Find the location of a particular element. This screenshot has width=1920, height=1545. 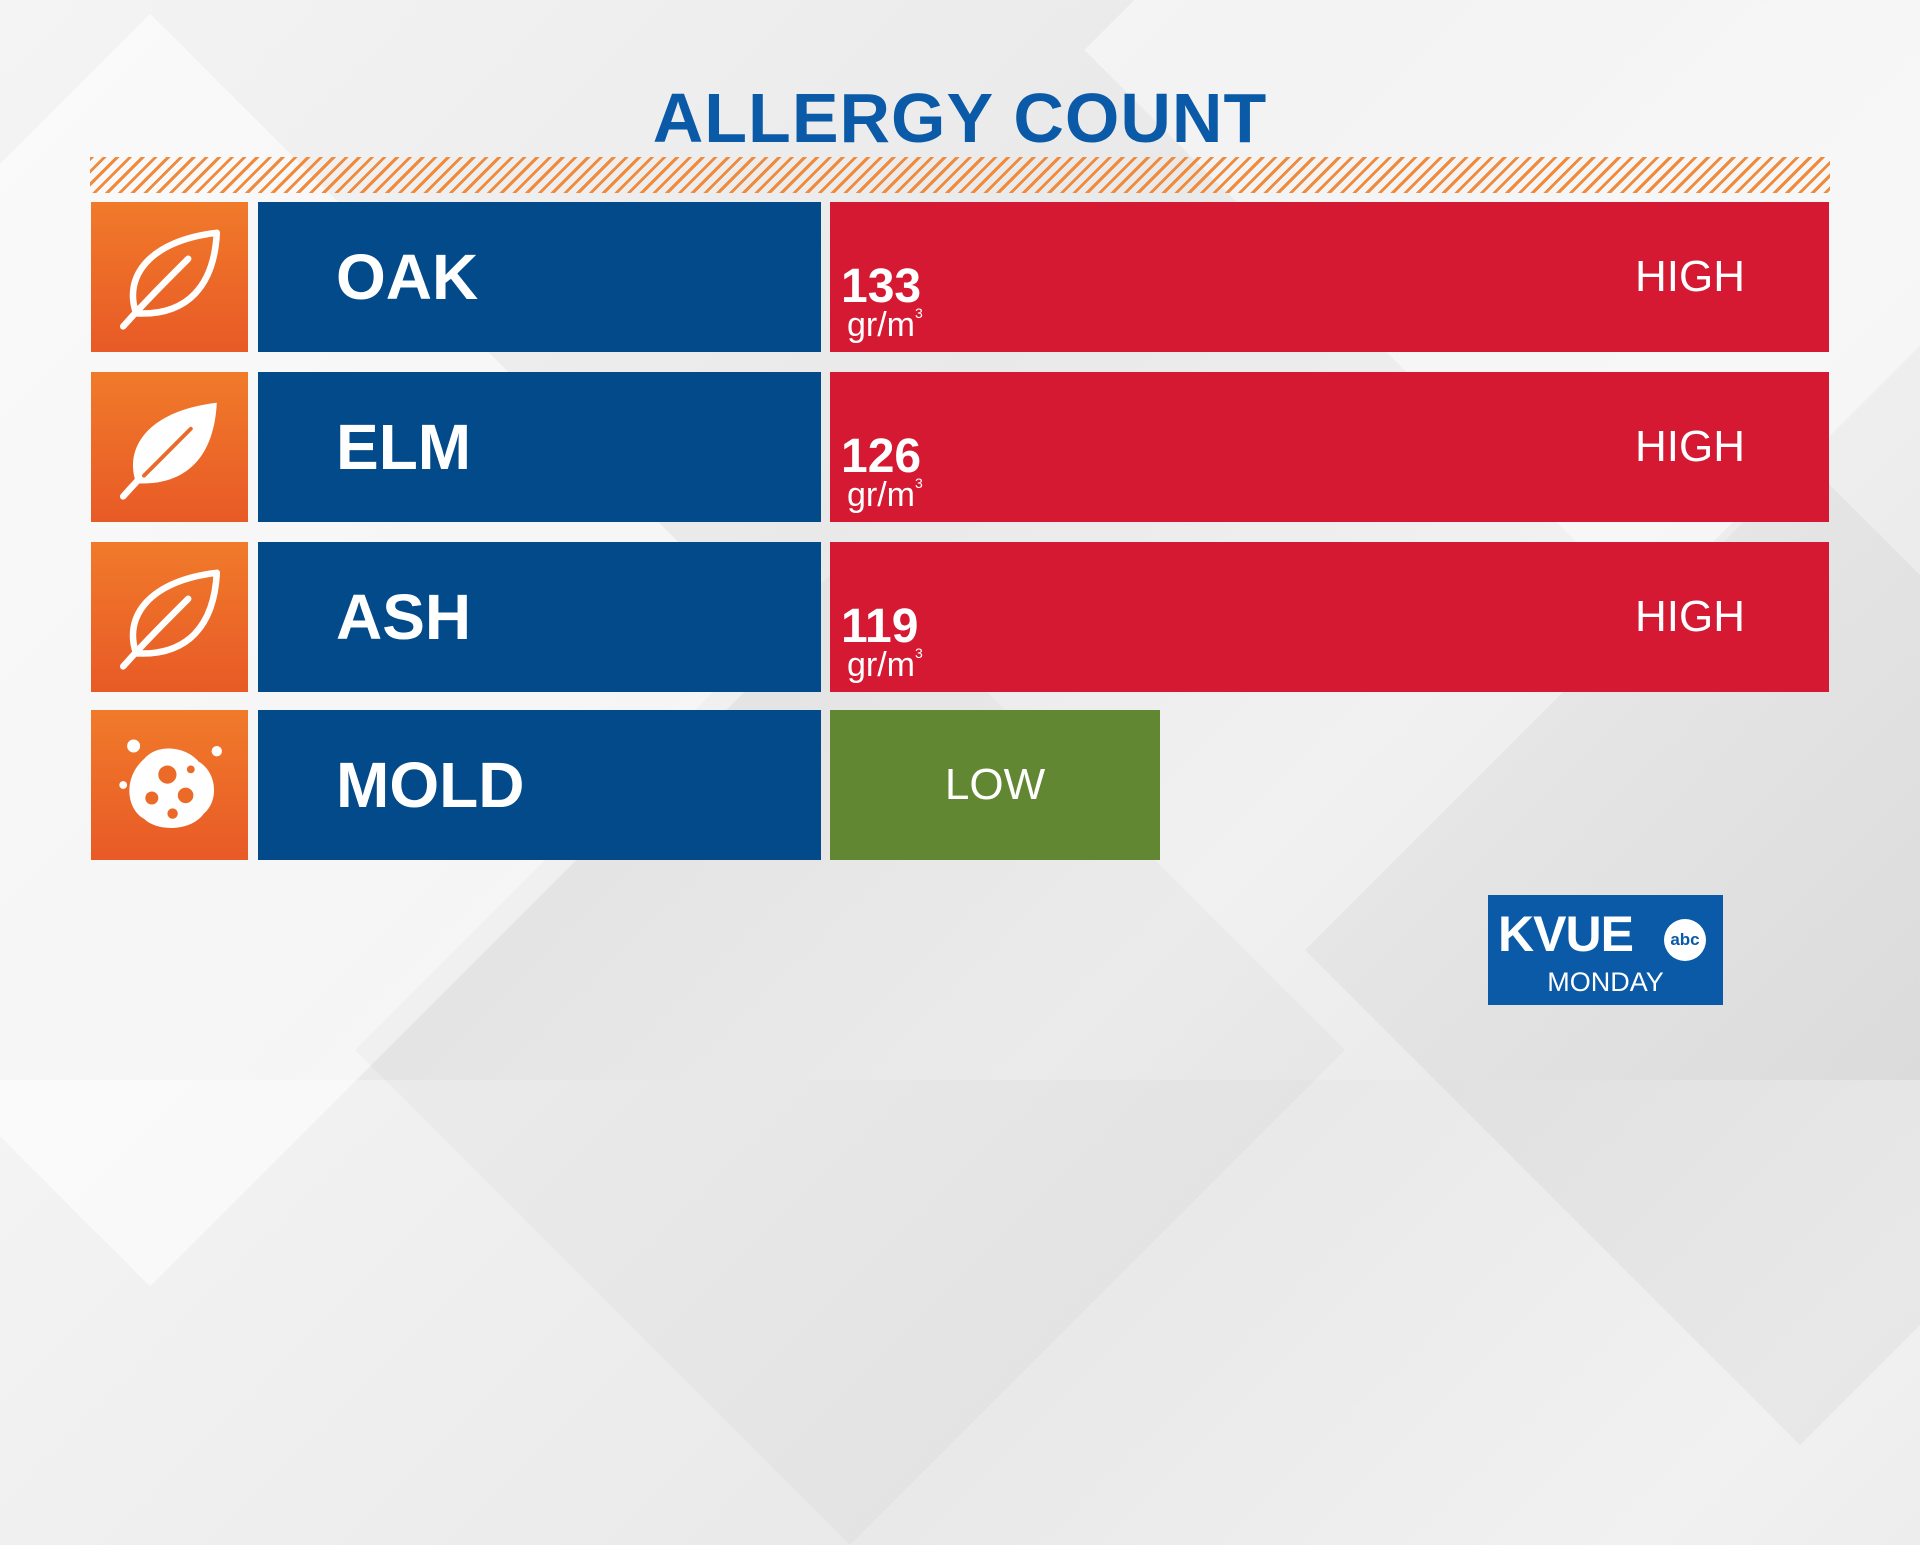

allergen-level-bar: LOW is located at coordinates (995, 785).